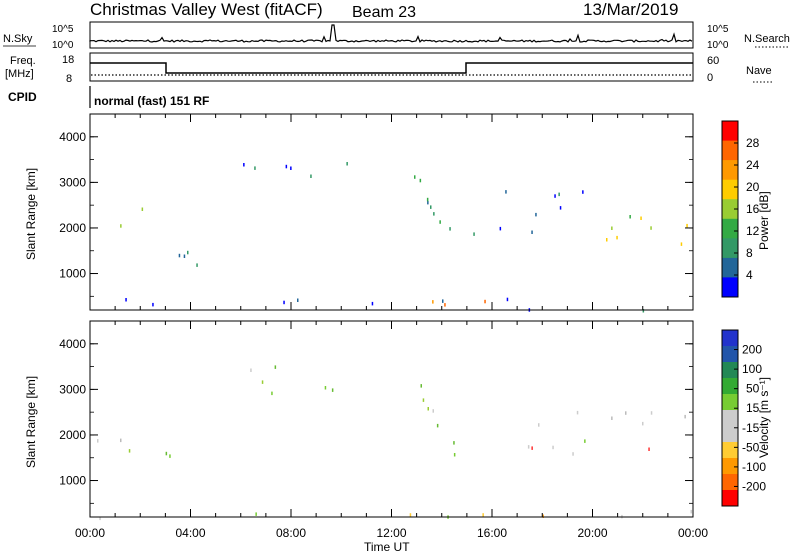  I want to click on freq-panel: Freq. [MHz] 18 8 60 0 Nave, so click(388, 68).